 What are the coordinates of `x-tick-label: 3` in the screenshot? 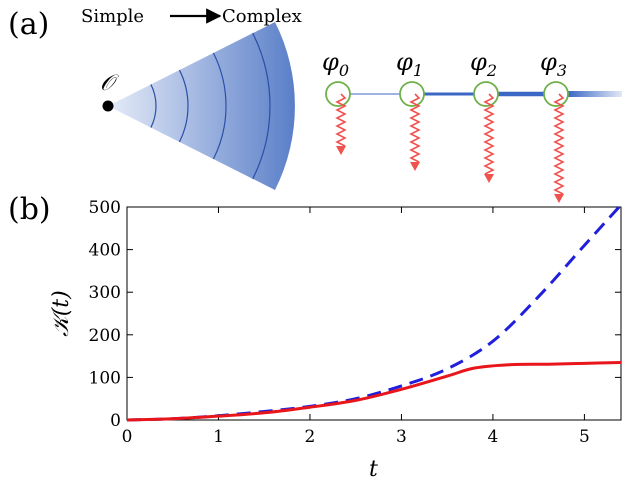 It's located at (401, 437).